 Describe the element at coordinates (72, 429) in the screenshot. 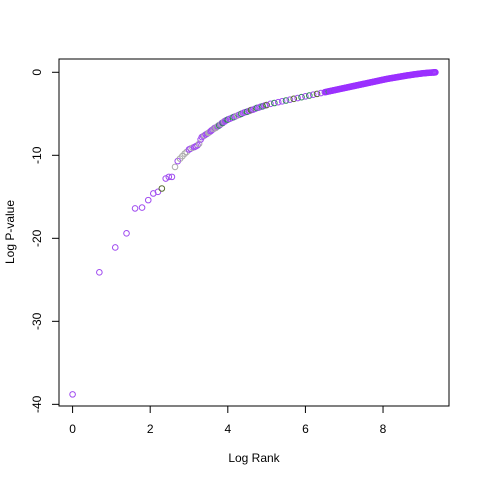

I see `x-tick-label: 0` at that location.